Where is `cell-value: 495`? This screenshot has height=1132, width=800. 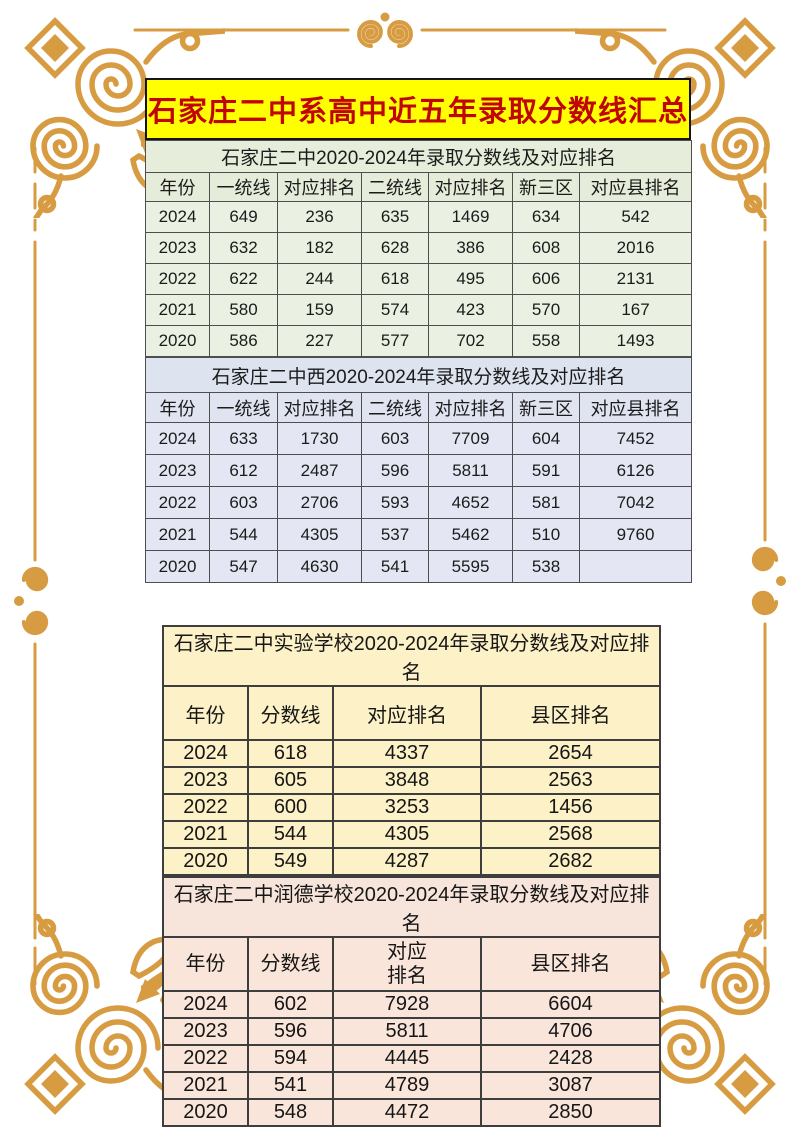
cell-value: 495 is located at coordinates (470, 279).